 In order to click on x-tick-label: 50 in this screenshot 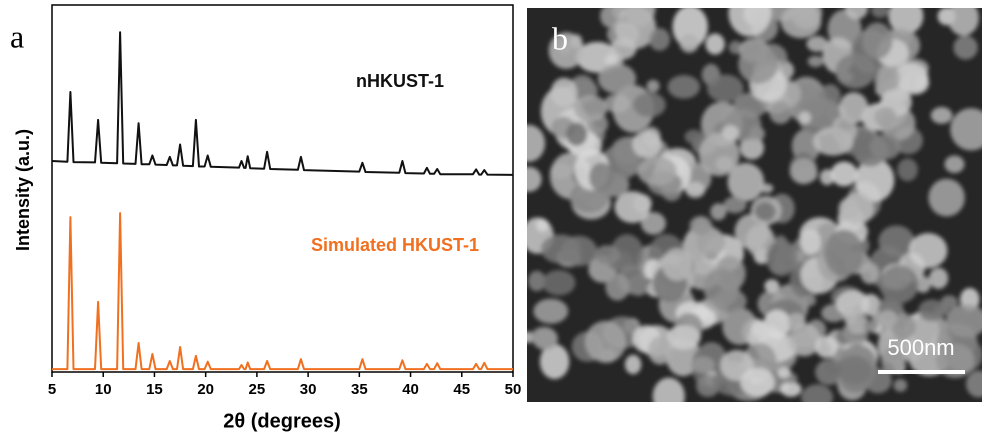, I will do `click(513, 389)`.